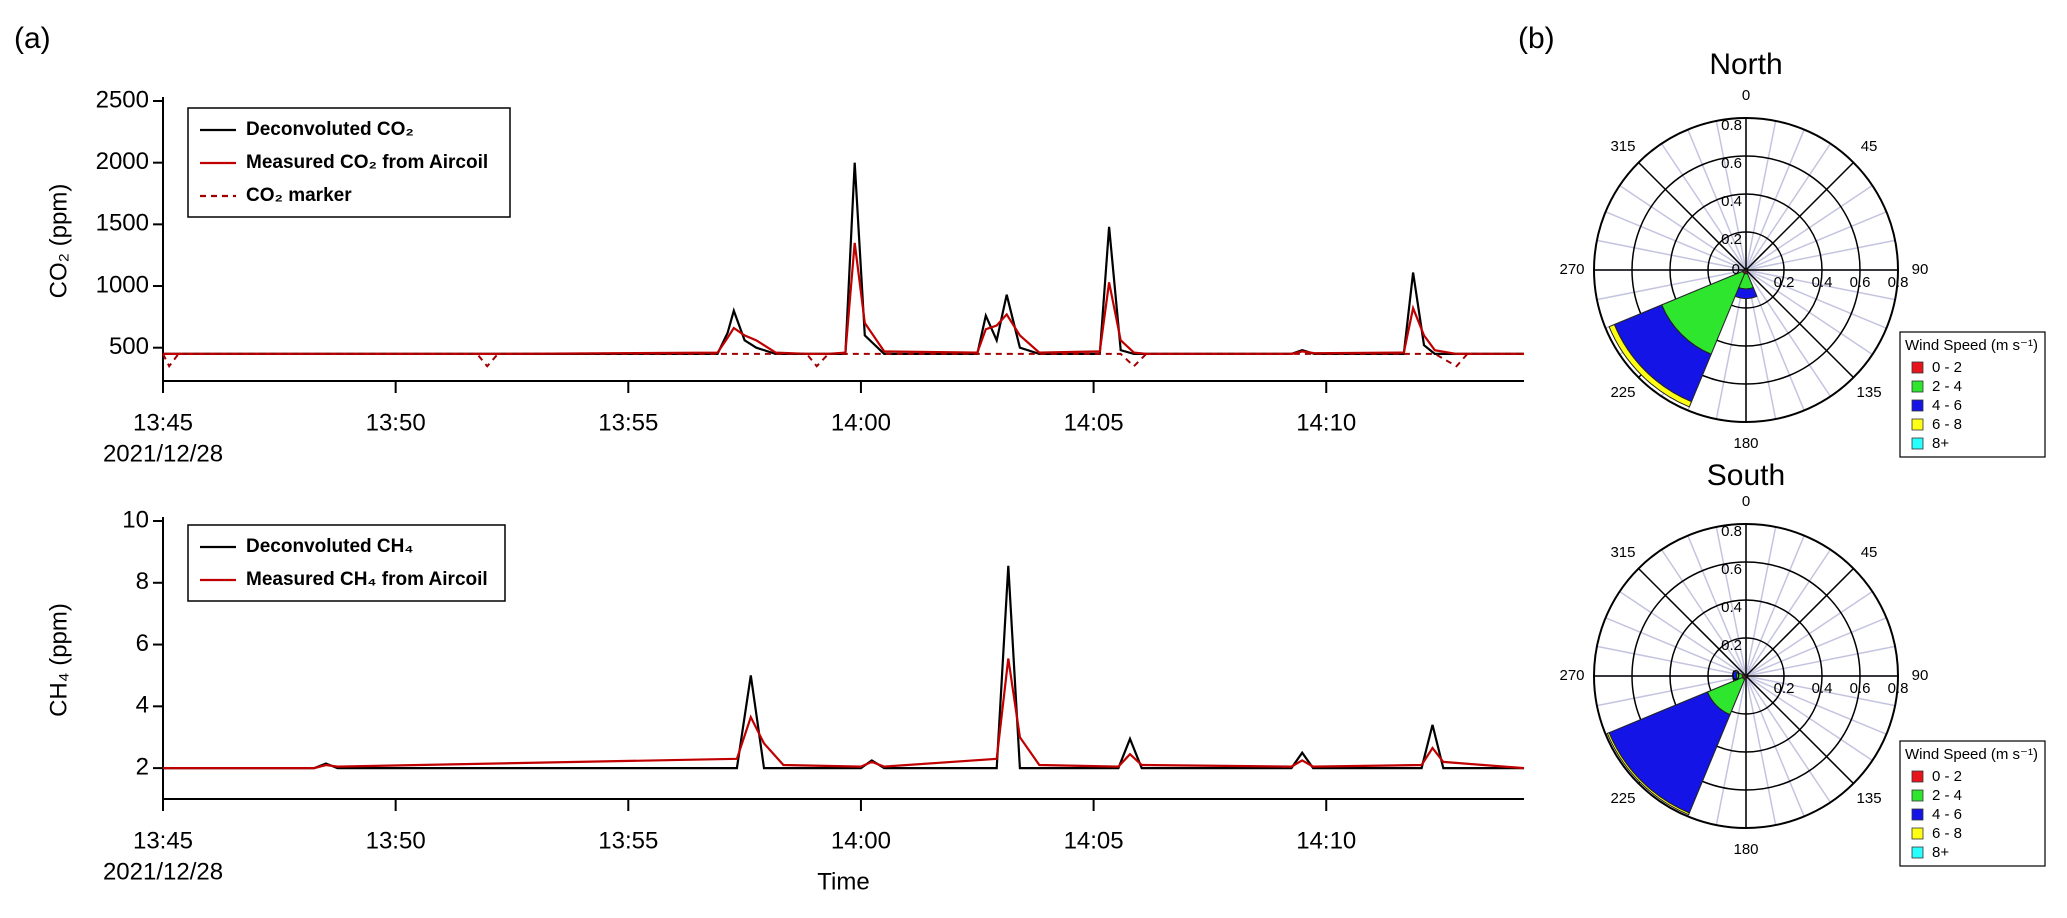 The height and width of the screenshot is (918, 2067). Describe the element at coordinates (1745, 64) in the screenshot. I see `rose-title: North` at that location.